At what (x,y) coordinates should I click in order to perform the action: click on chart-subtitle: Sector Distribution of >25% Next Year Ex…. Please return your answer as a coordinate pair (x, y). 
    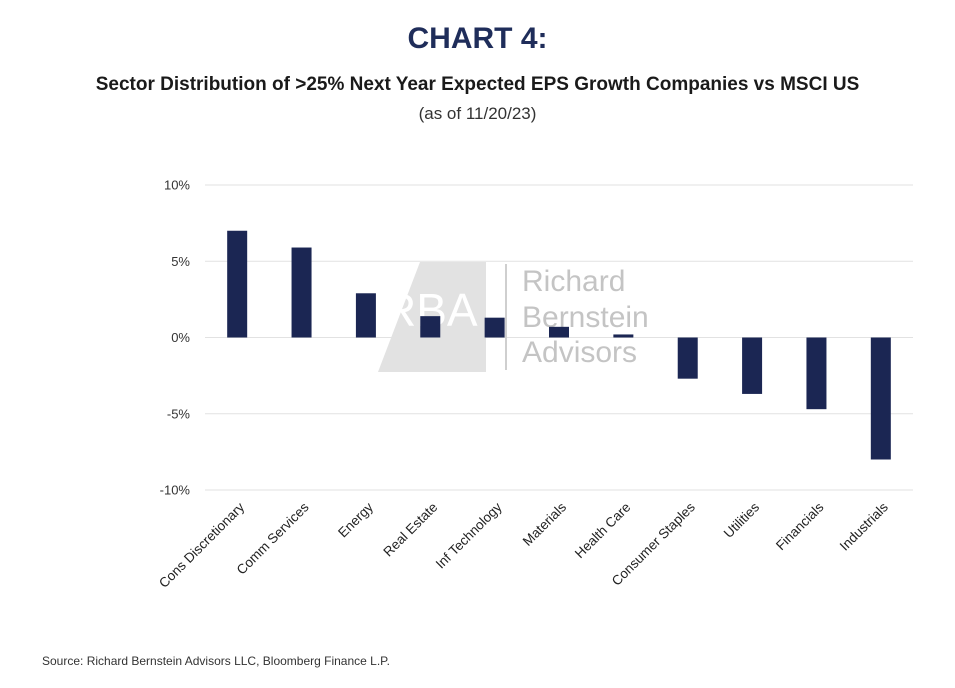
    Looking at the image, I should click on (477, 84).